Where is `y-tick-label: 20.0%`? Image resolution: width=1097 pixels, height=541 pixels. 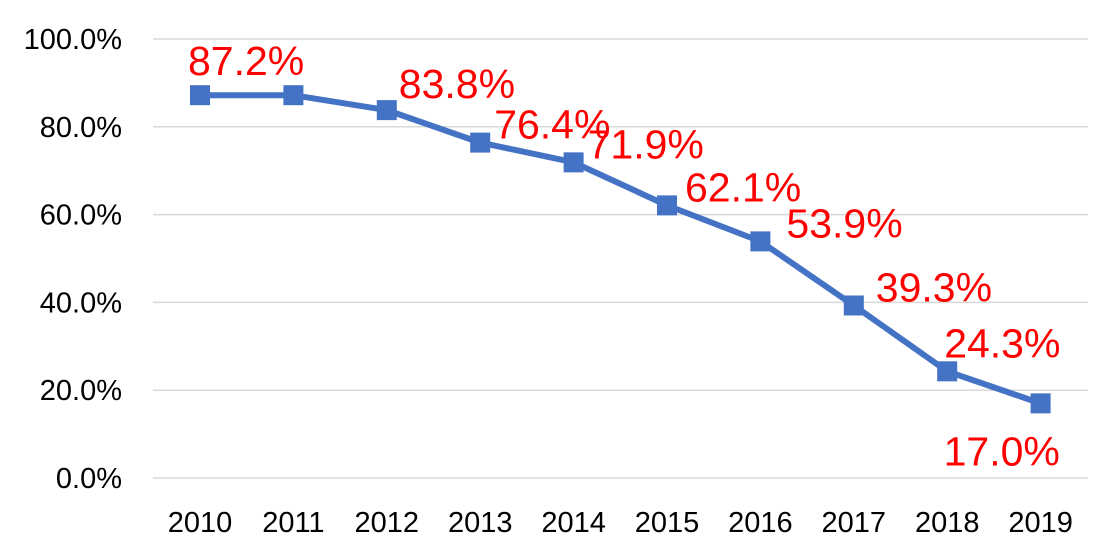
y-tick-label: 20.0% is located at coordinates (81, 391).